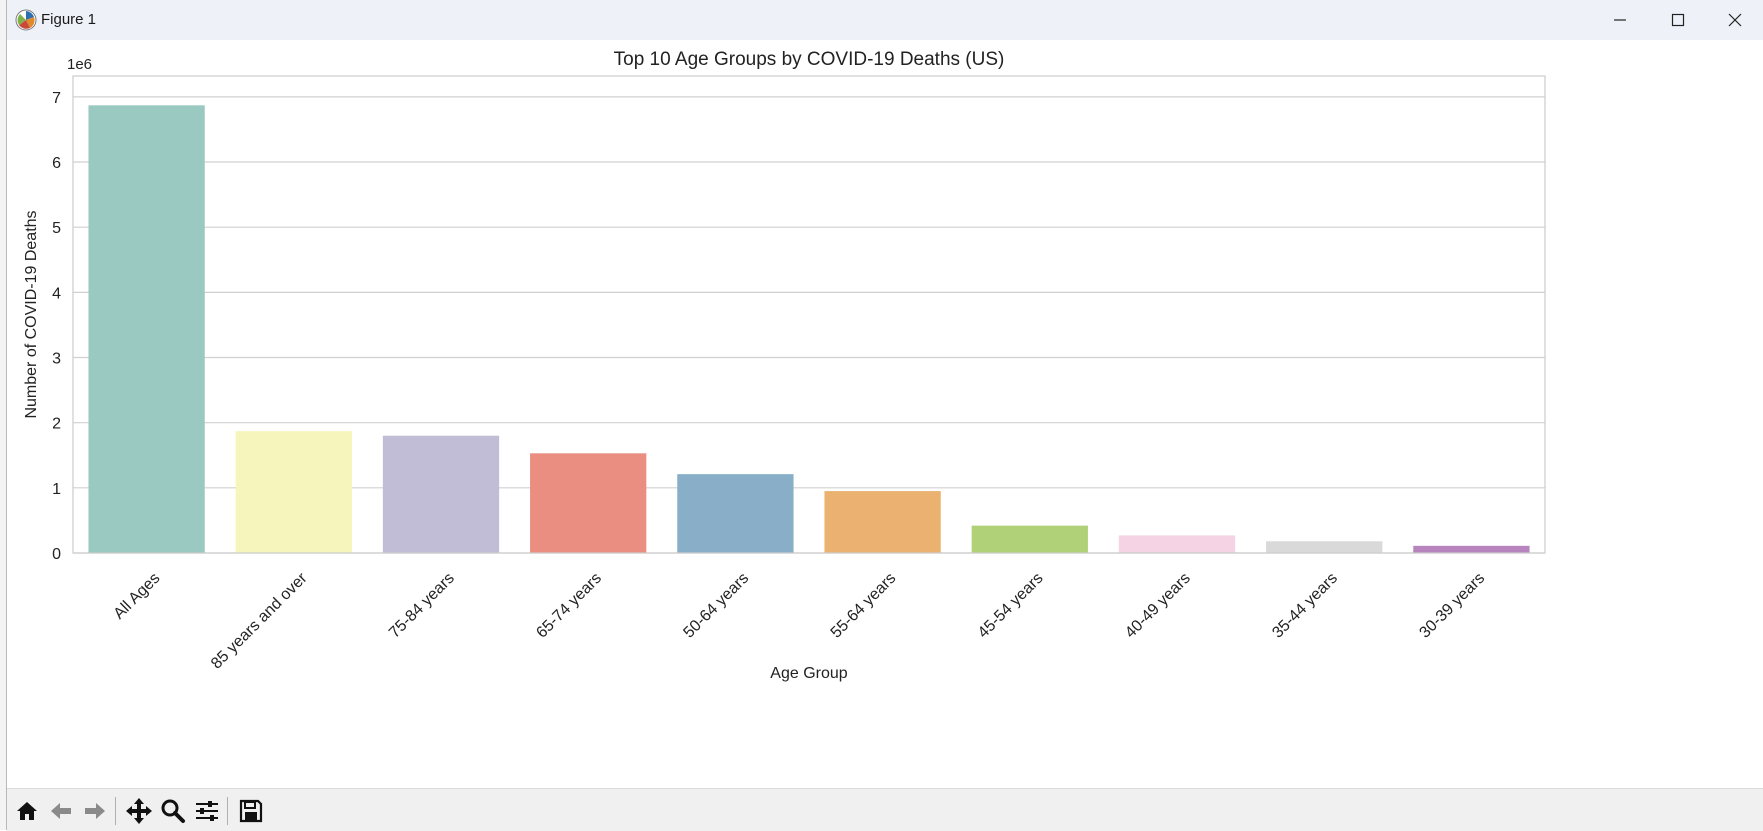  Describe the element at coordinates (79, 64) in the screenshot. I see `y-offset-label: 1e6` at that location.